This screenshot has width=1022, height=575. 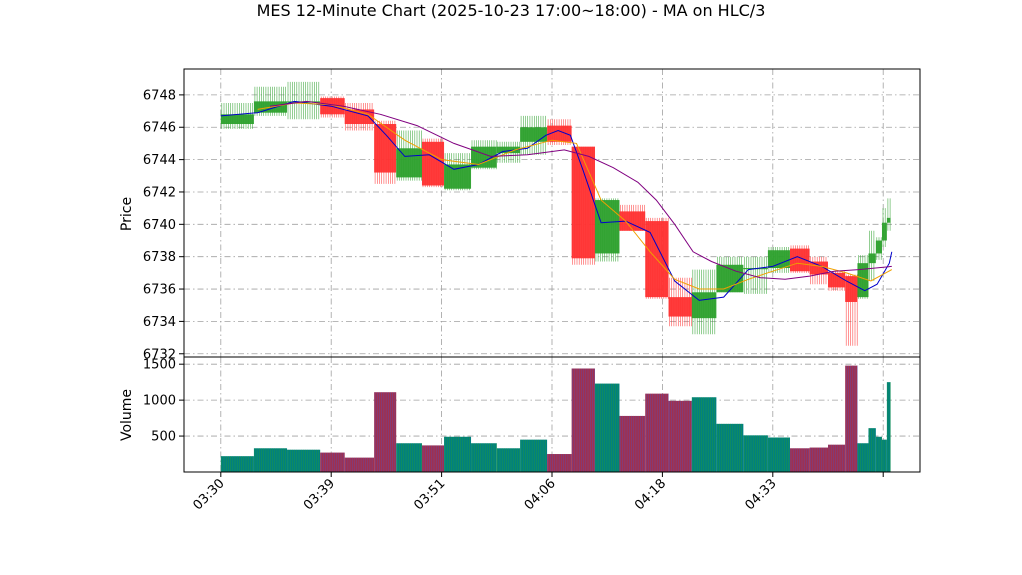 I want to click on price-tick-label: 6744, so click(x=159, y=160).